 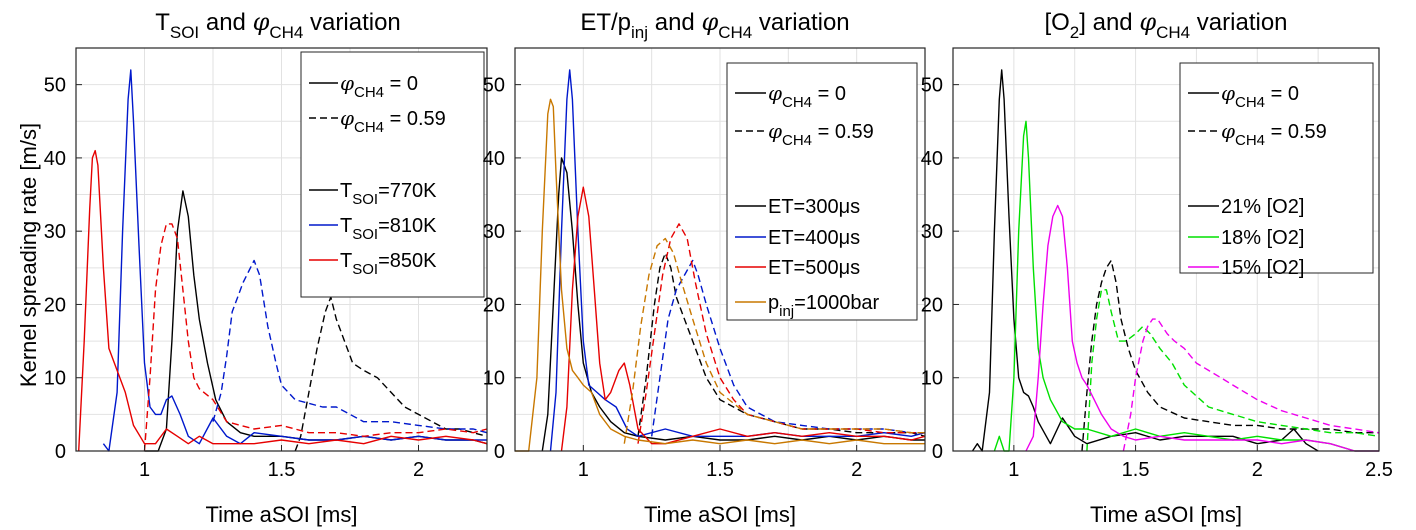 I want to click on series-line-t-soi-810k-dashed, so click(x=350, y=346).